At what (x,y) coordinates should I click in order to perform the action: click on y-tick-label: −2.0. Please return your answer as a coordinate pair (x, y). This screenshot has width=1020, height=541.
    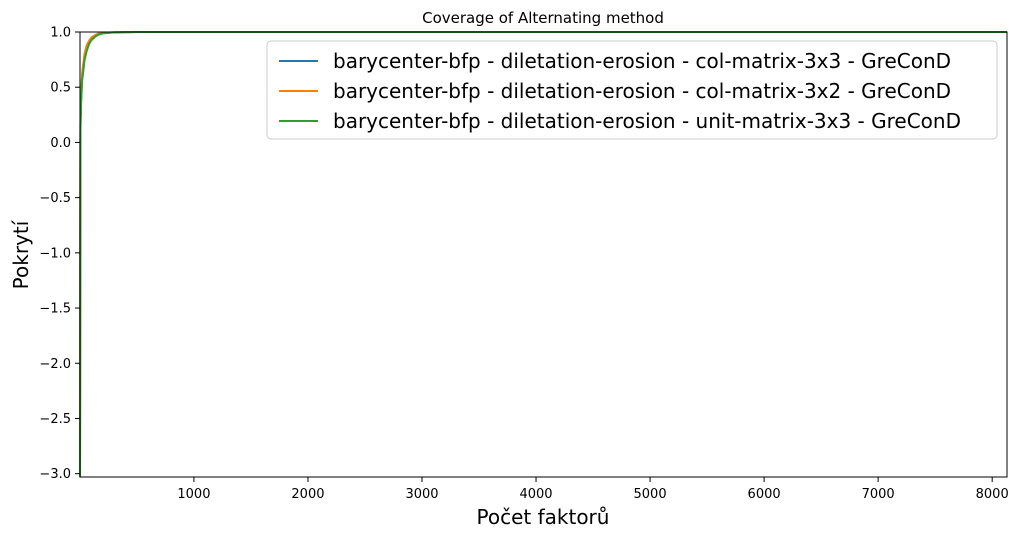
    Looking at the image, I should click on (55, 364).